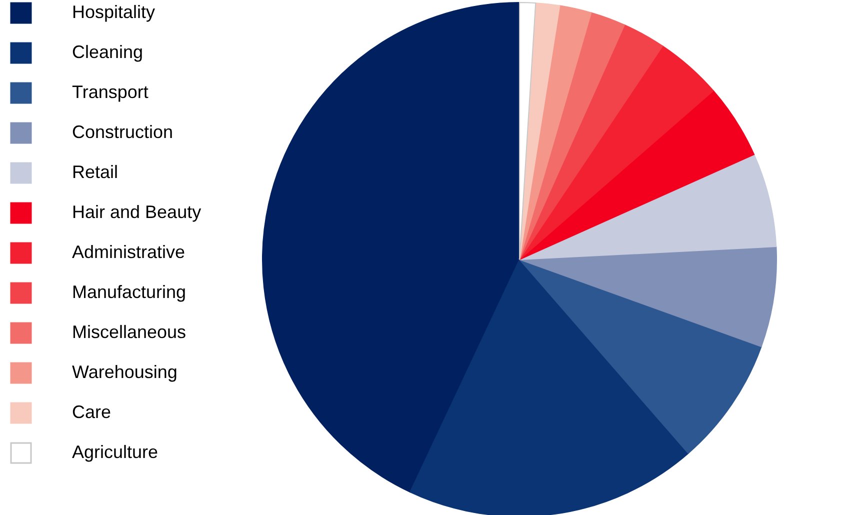 The width and height of the screenshot is (858, 515). Describe the element at coordinates (115, 452) in the screenshot. I see `legend-label: Agriculture` at that location.